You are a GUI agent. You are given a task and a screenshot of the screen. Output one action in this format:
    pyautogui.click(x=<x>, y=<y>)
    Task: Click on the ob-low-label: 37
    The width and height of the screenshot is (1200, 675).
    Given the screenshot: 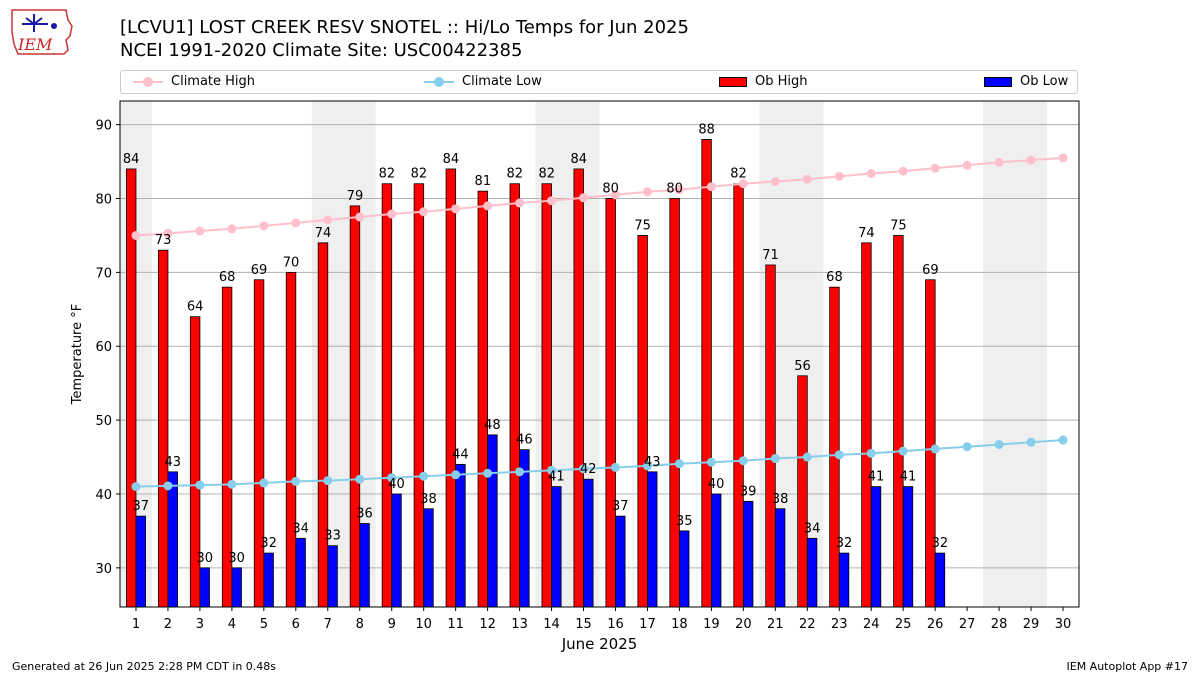 What is the action you would take?
    pyautogui.click(x=620, y=506)
    